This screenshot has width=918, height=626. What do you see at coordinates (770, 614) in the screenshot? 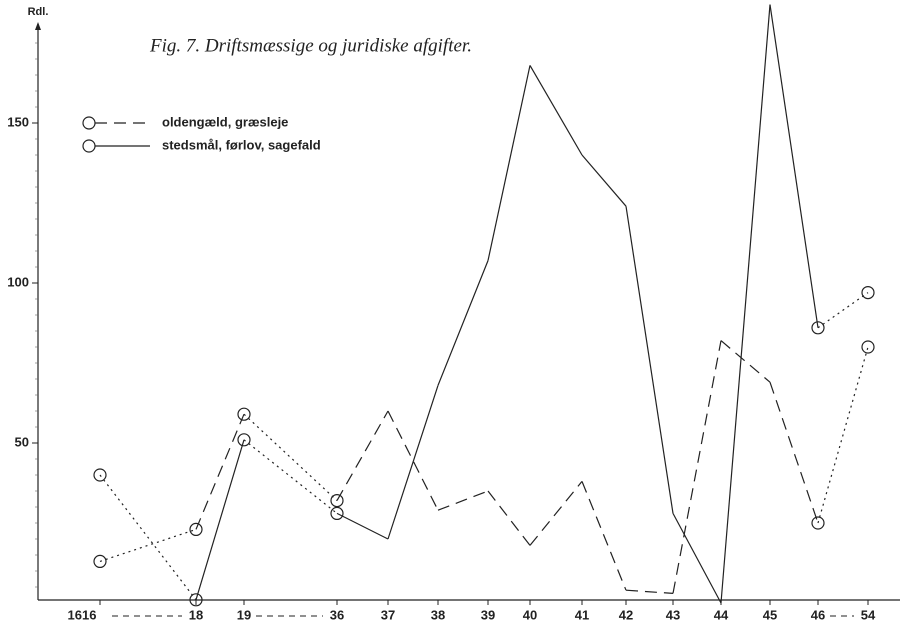
I see `x-tick-label: 45` at bounding box center [770, 614].